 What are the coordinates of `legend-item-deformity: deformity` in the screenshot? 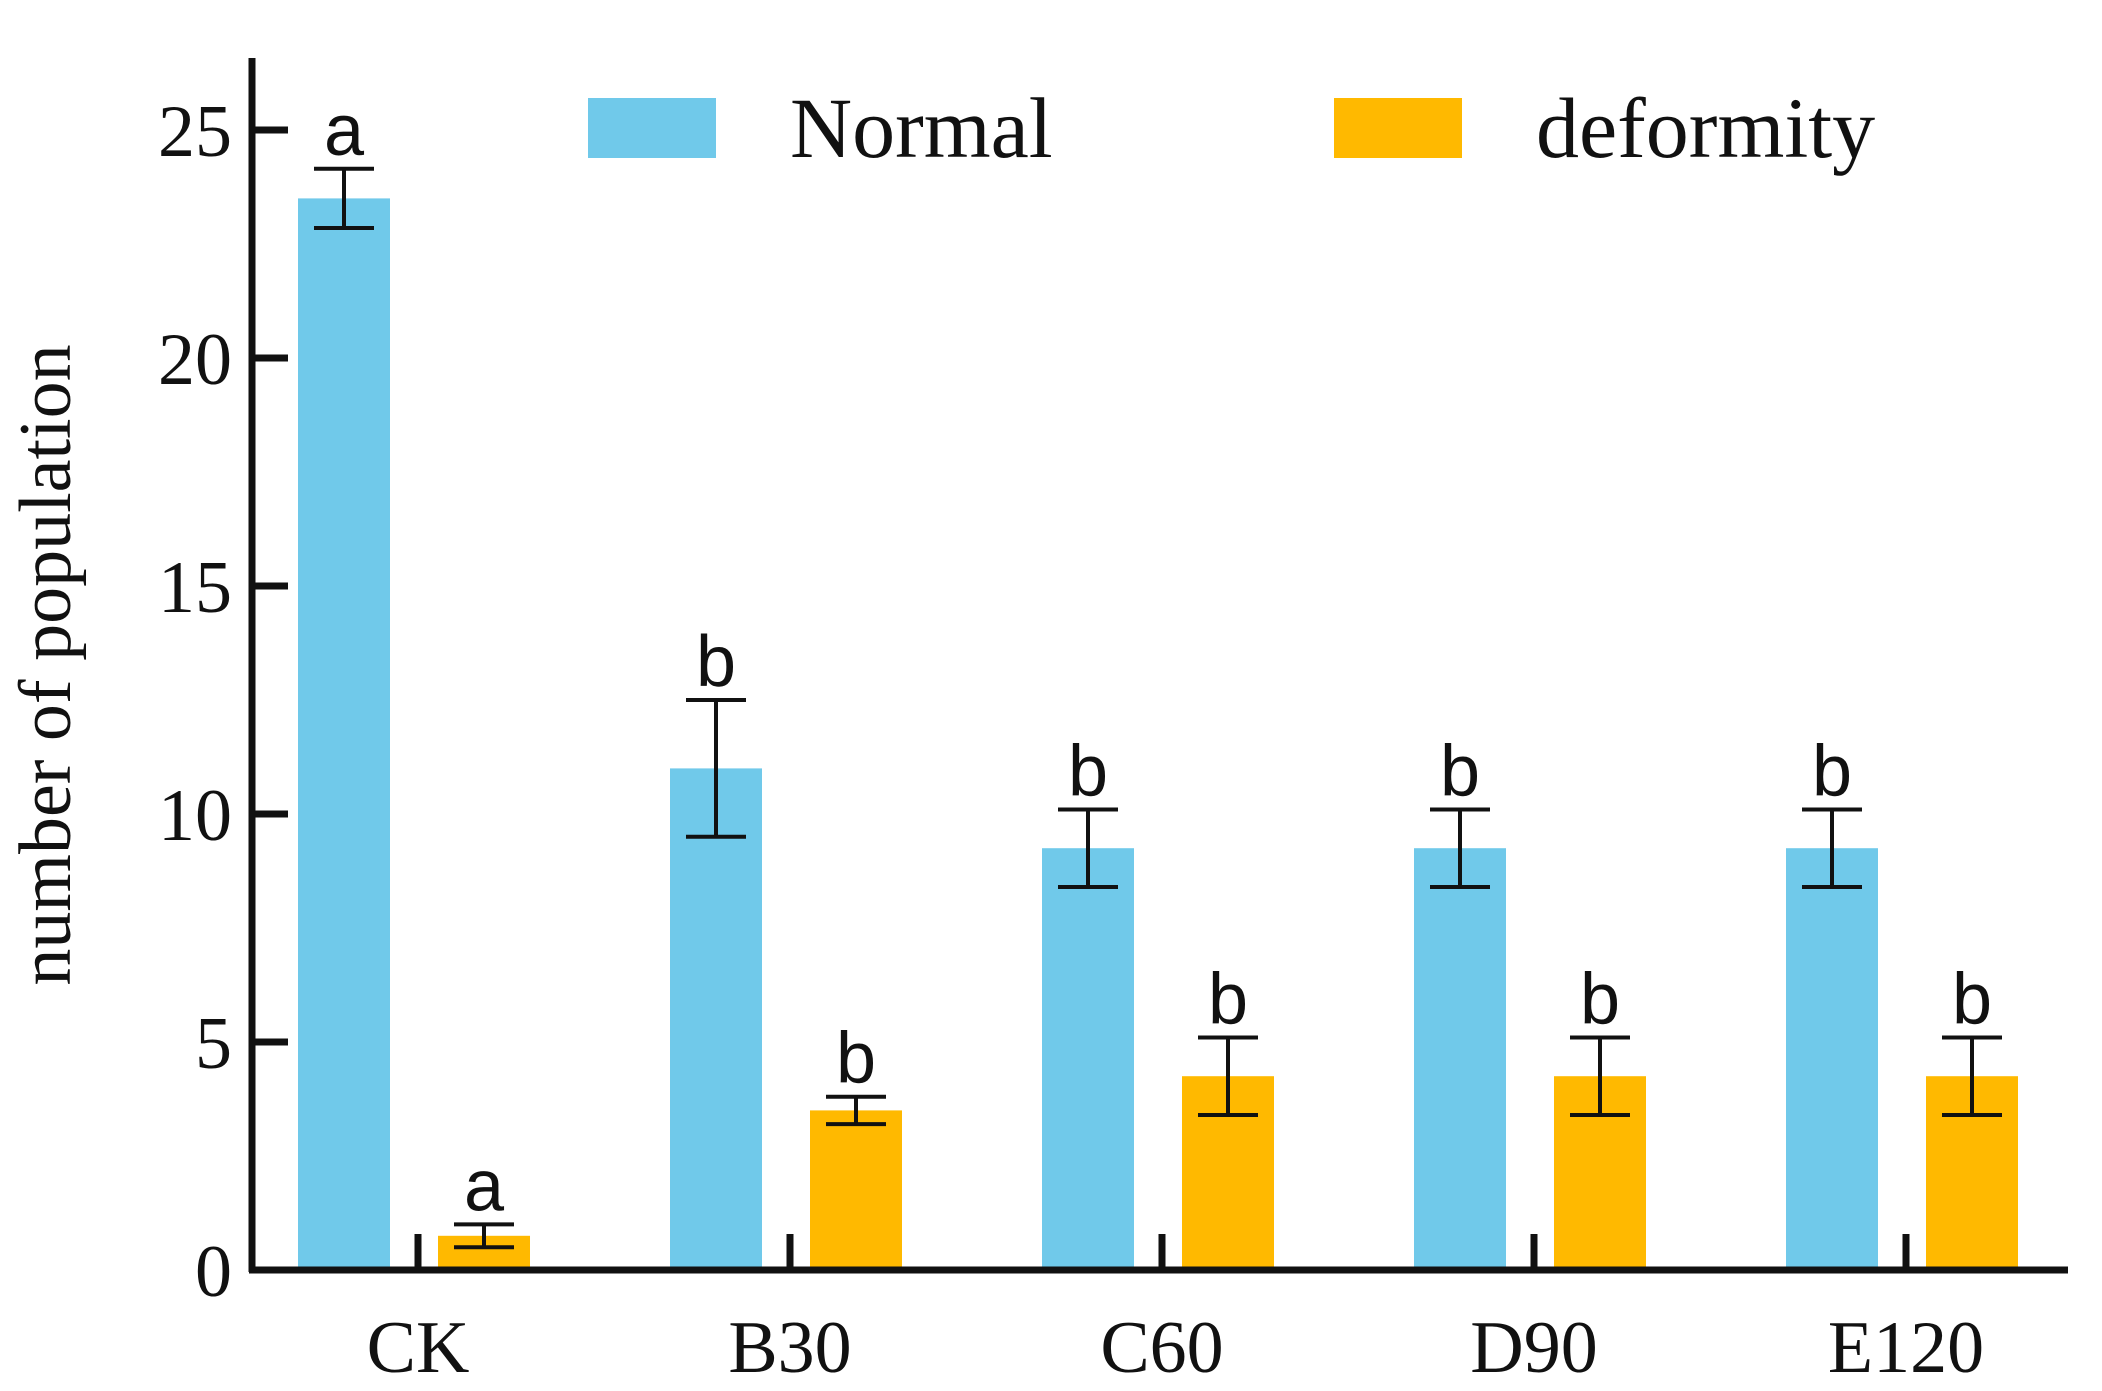 It's located at (1604, 128).